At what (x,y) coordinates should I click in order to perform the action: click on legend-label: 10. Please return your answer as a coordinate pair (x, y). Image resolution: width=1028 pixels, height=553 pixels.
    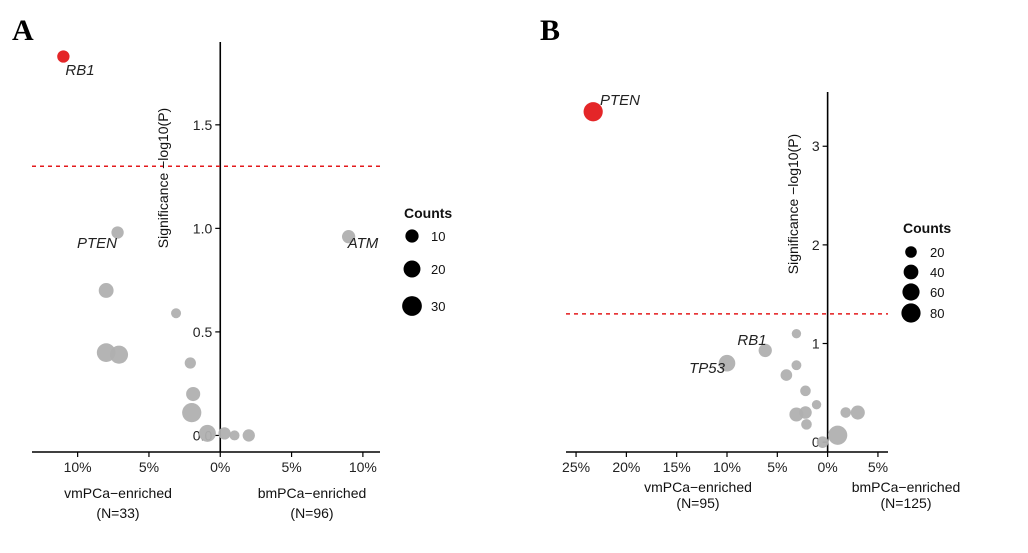
    Looking at the image, I should click on (438, 236).